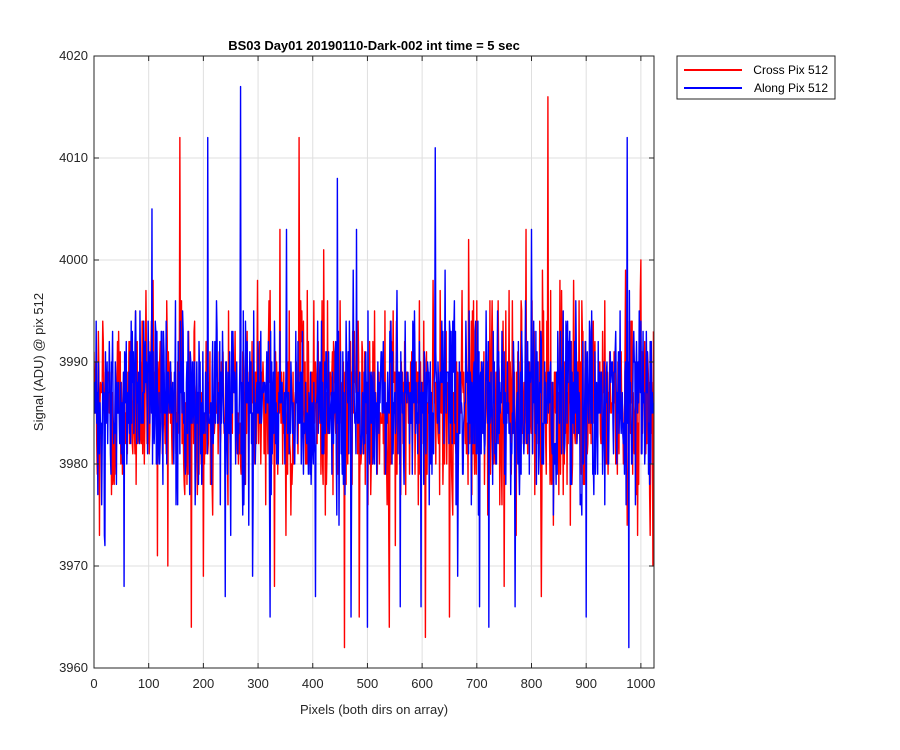  What do you see at coordinates (73, 463) in the screenshot?
I see `y-tick-label: 3980` at bounding box center [73, 463].